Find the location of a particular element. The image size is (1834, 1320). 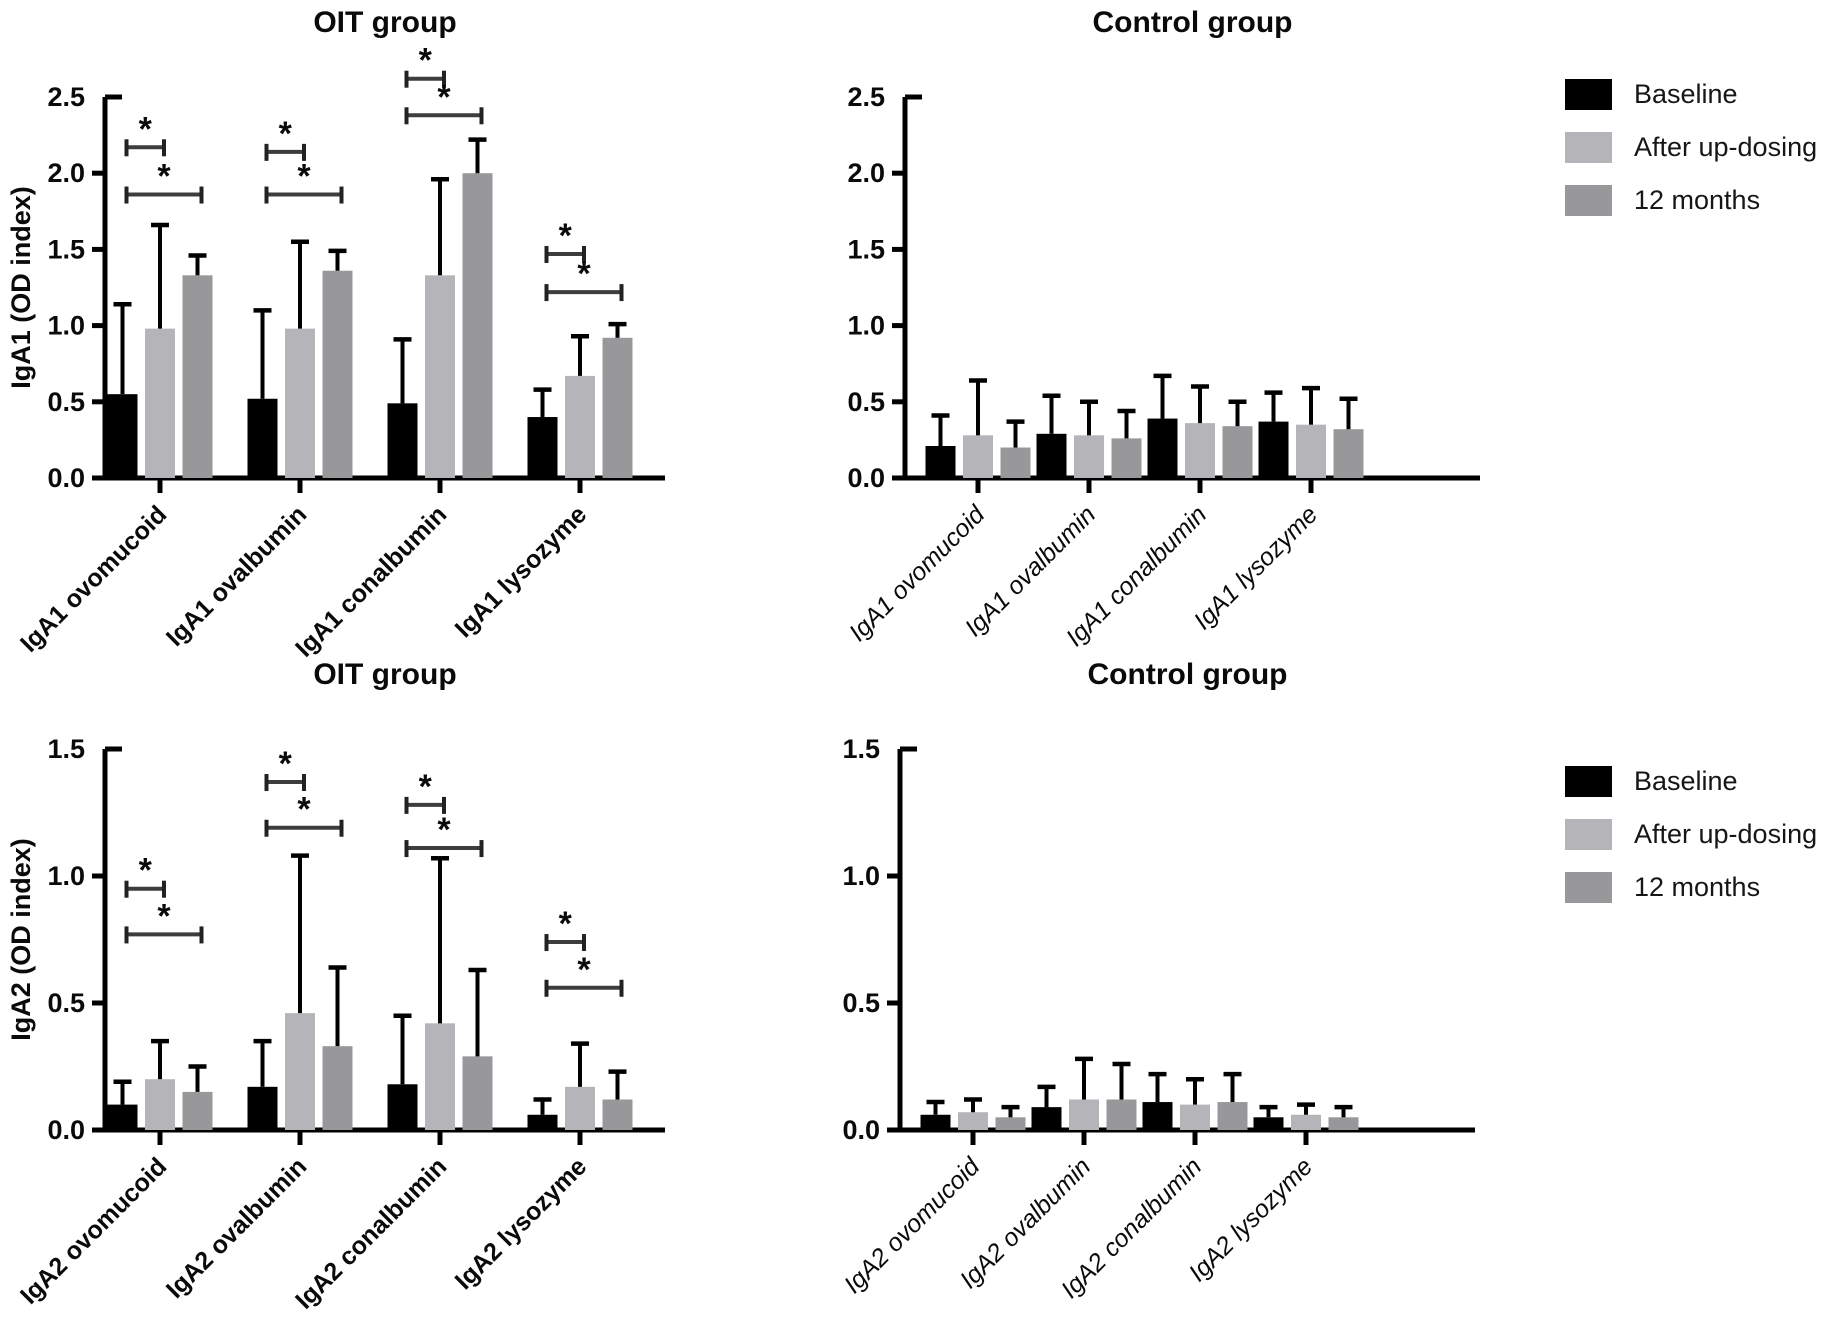

legend-bottom: Baseline After up-dosing 12 months is located at coordinates (1699, 844).